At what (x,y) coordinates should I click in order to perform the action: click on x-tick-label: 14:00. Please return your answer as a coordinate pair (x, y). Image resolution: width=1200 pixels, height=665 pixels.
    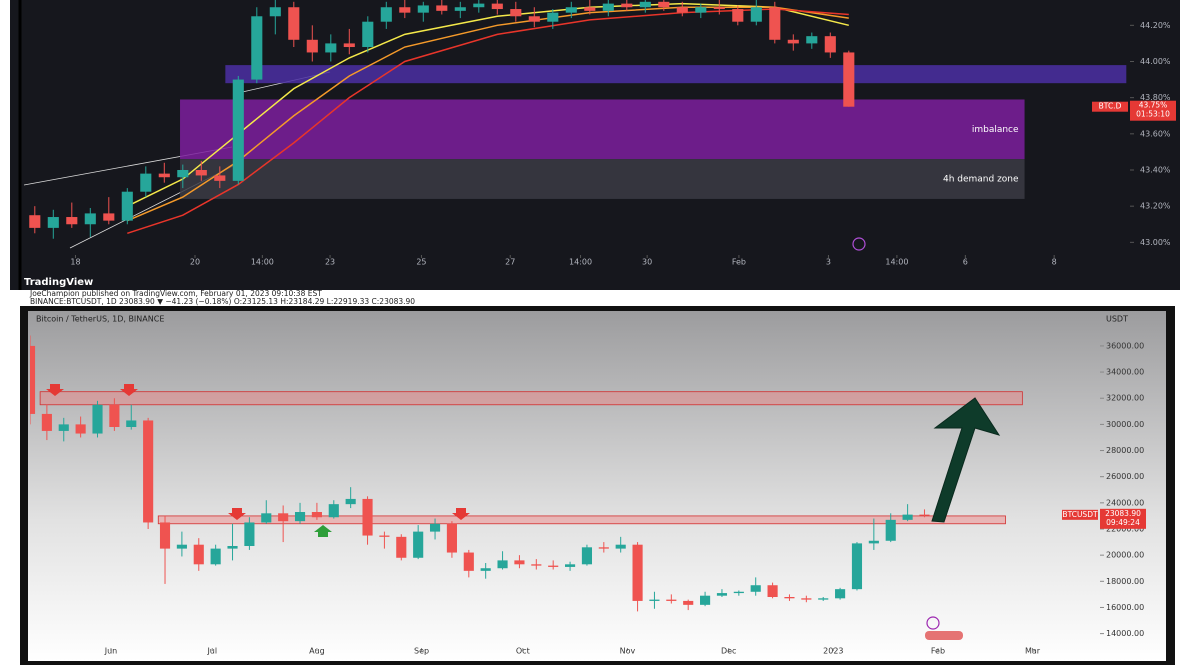
    Looking at the image, I should click on (262, 262).